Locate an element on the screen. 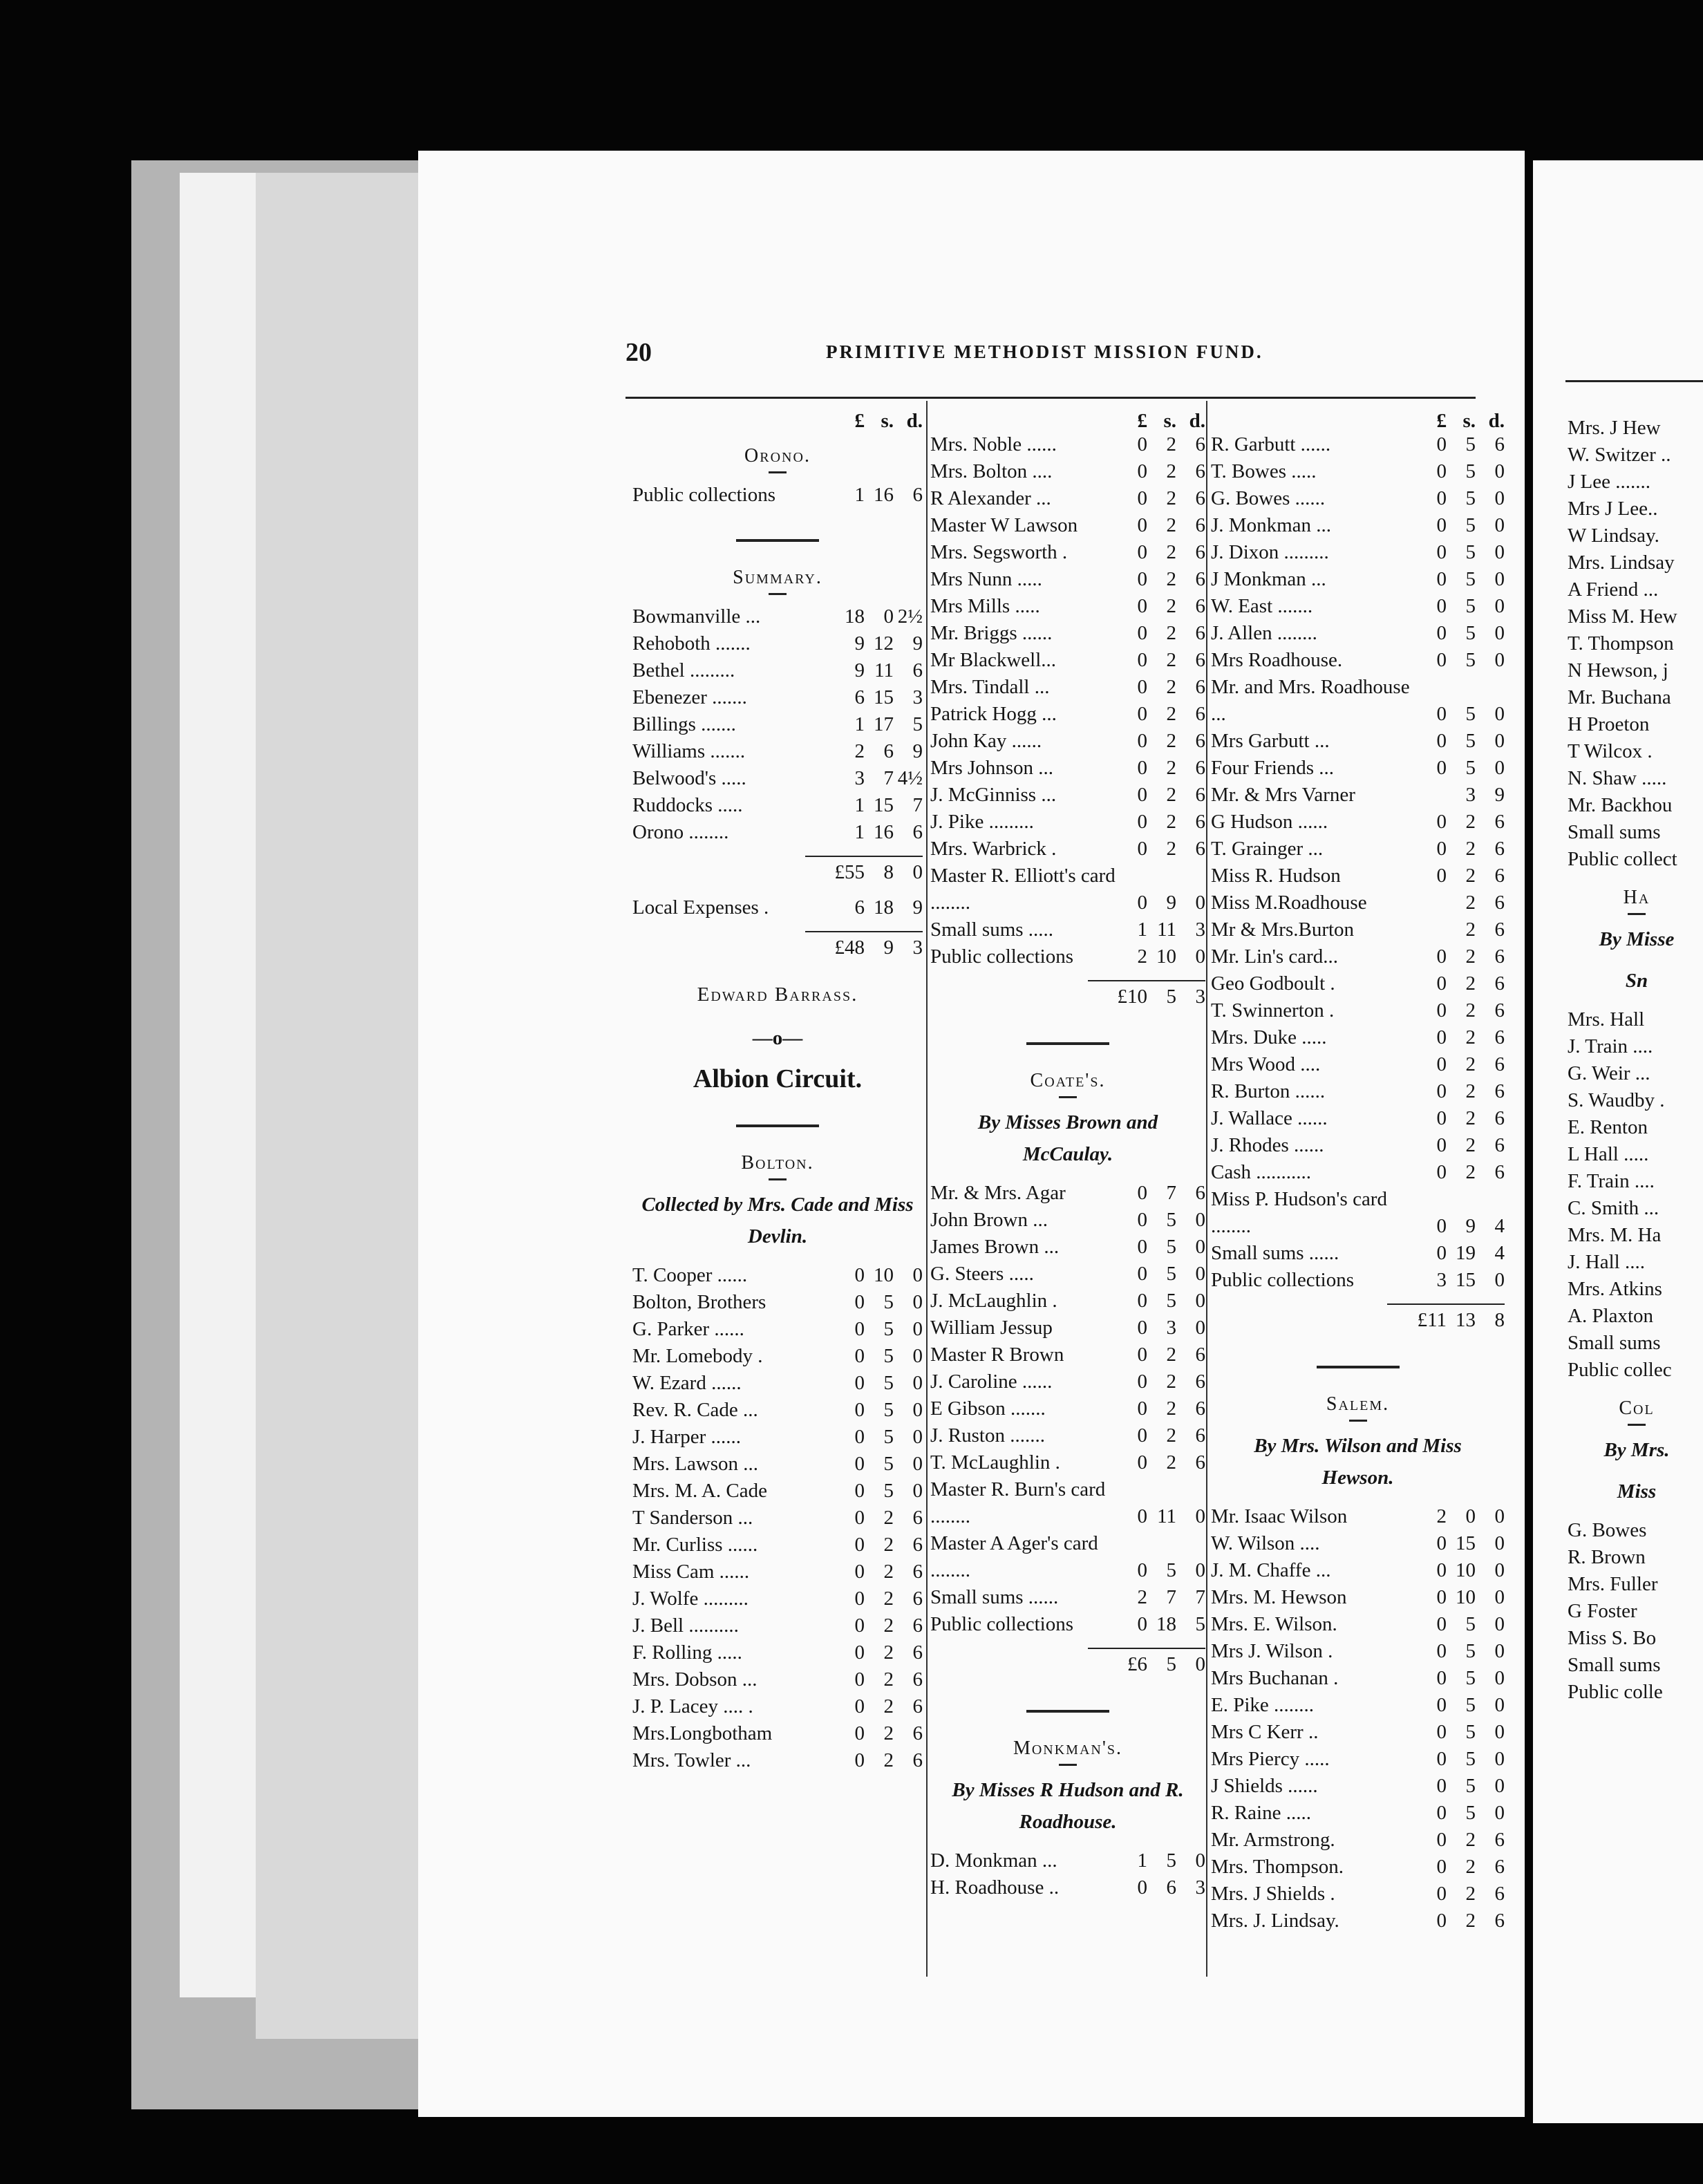  entry: Mrs Johnson ... 0 2 6 is located at coordinates (1067, 769).